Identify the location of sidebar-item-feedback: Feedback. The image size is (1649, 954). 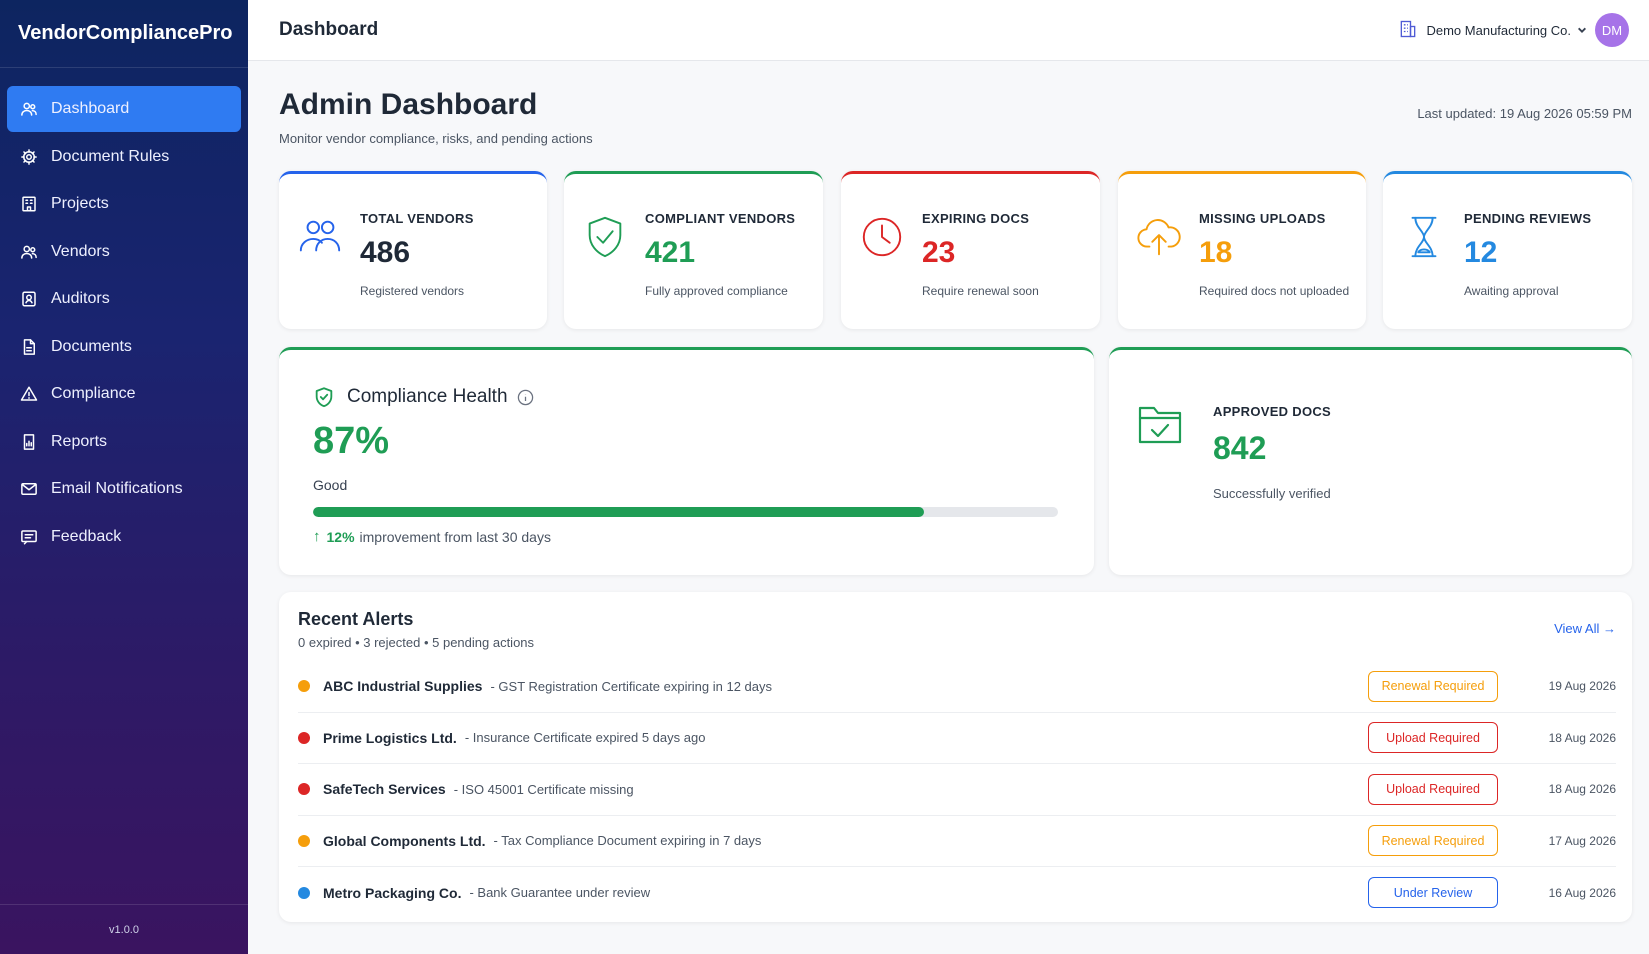
(124, 537).